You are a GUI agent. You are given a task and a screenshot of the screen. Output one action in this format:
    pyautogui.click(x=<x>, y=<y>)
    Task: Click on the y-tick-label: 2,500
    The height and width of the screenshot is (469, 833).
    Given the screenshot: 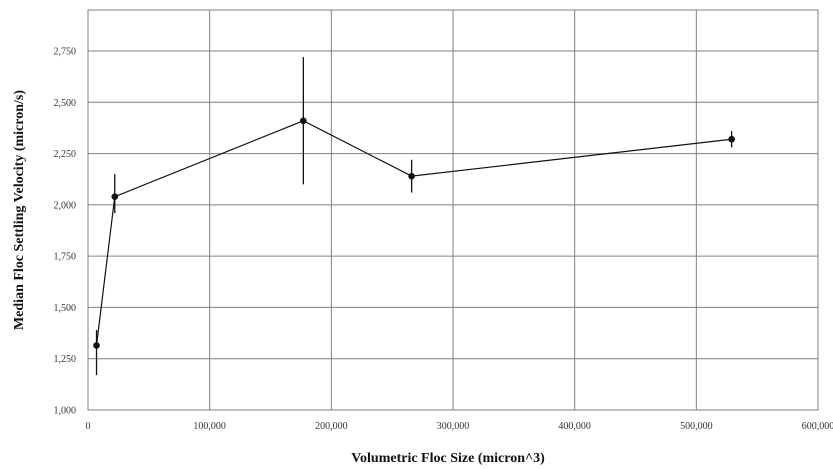 What is the action you would take?
    pyautogui.click(x=65, y=103)
    